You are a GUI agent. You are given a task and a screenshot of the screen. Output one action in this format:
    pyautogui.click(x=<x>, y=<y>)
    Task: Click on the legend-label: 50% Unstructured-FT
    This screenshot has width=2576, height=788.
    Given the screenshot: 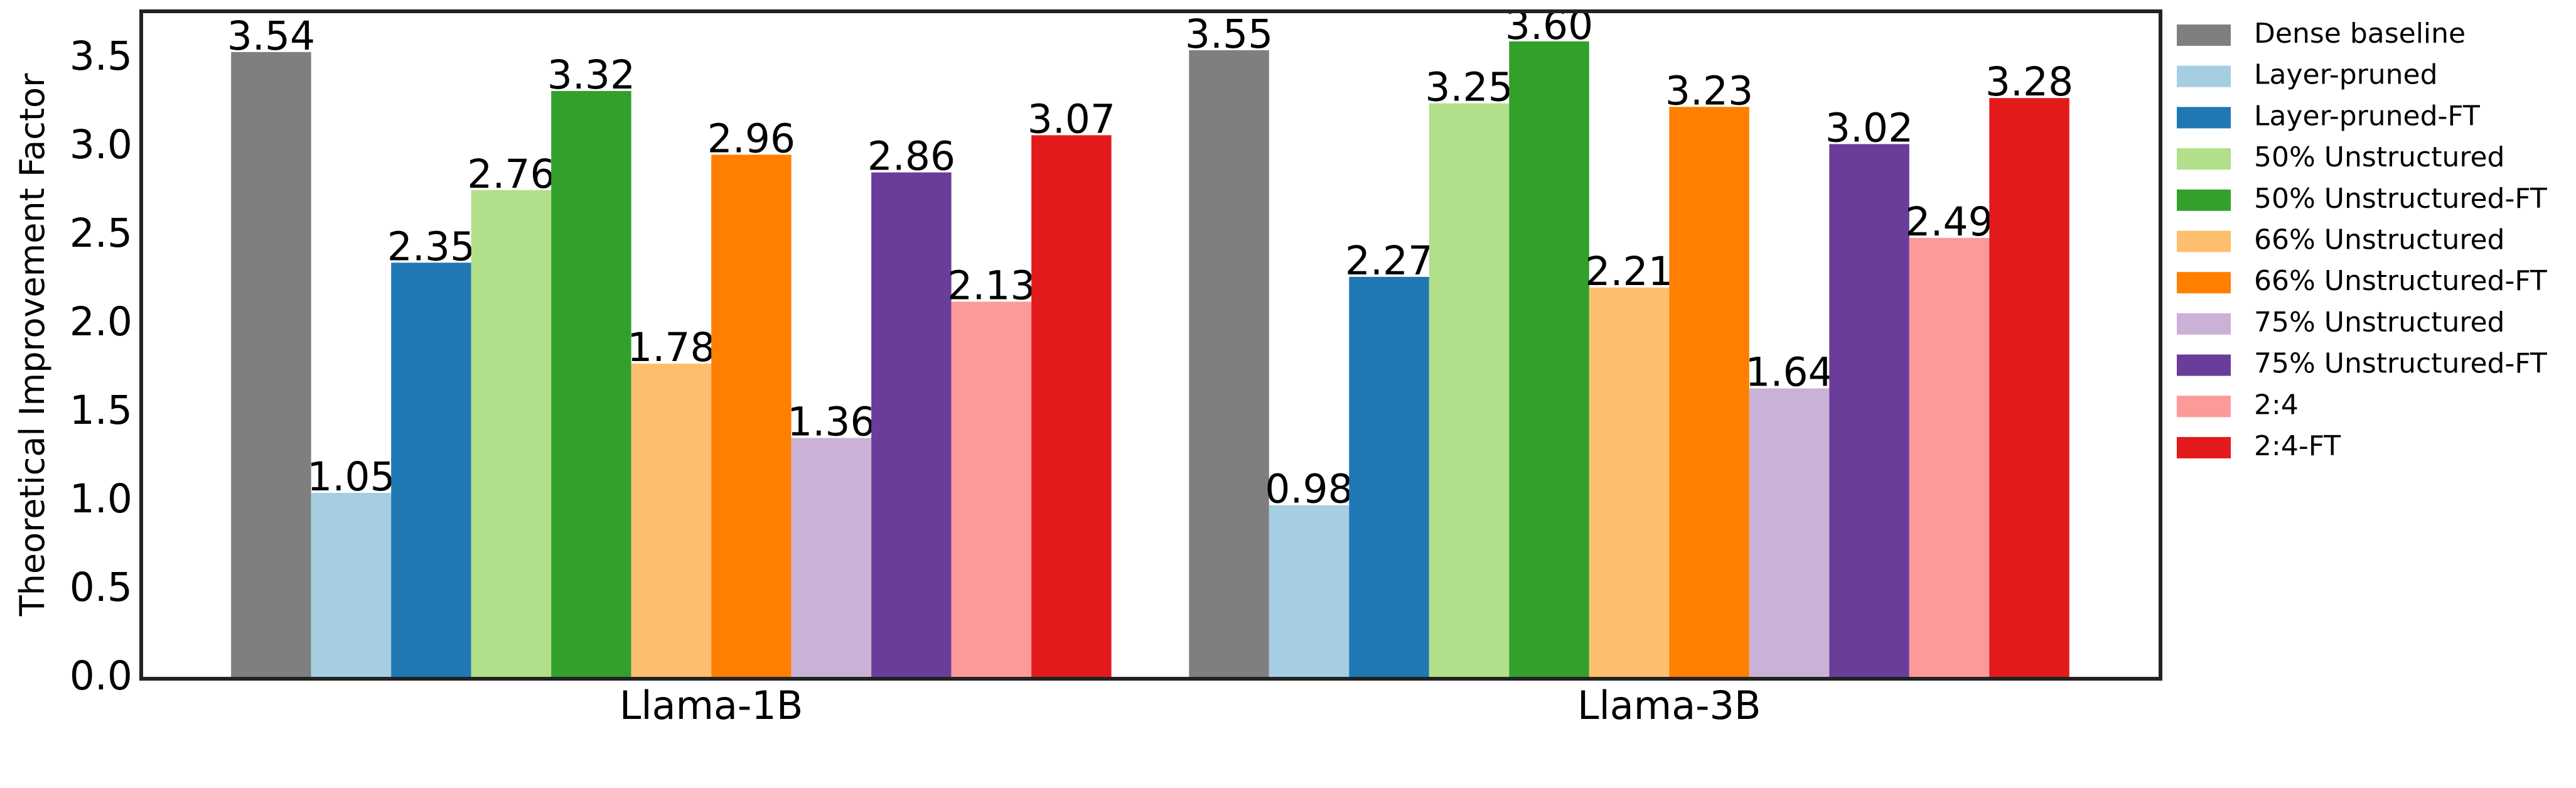 What is the action you would take?
    pyautogui.click(x=2400, y=199)
    